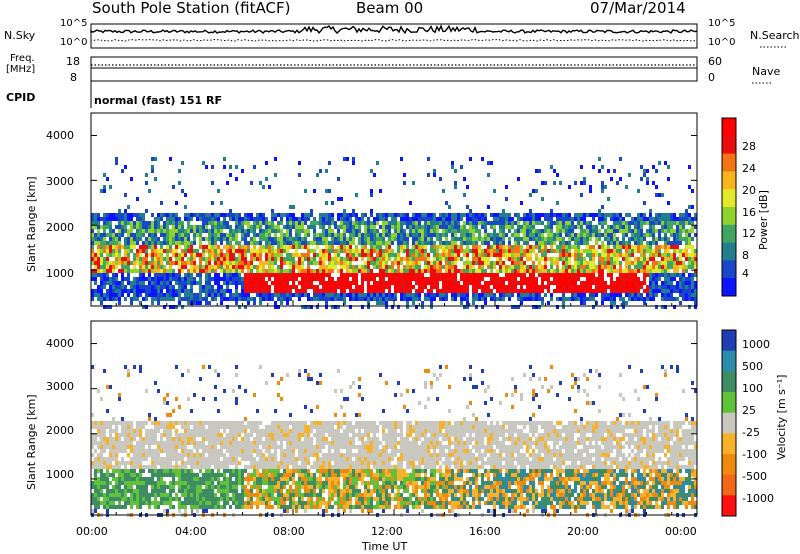 The height and width of the screenshot is (554, 800). Describe the element at coordinates (21, 69) in the screenshot. I see `freq-unit: [MHz]` at that location.